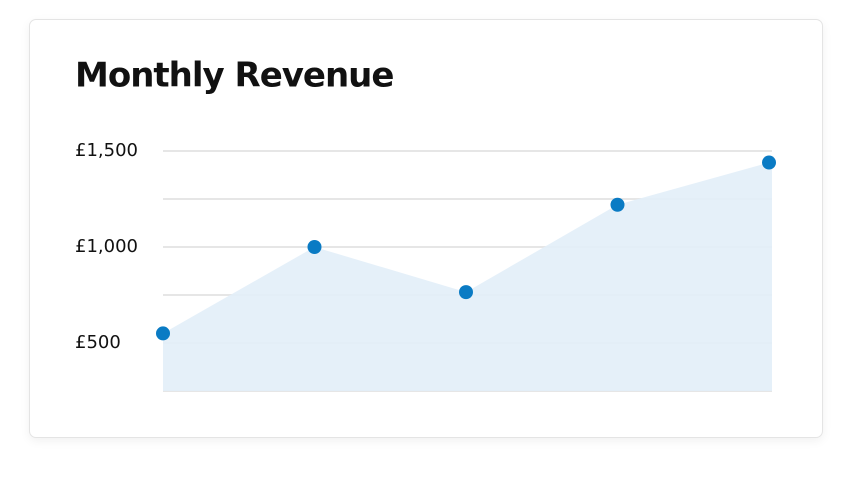 This screenshot has width=852, height=477. Describe the element at coordinates (106, 246) in the screenshot. I see `y-tick-label: £1,000` at that location.